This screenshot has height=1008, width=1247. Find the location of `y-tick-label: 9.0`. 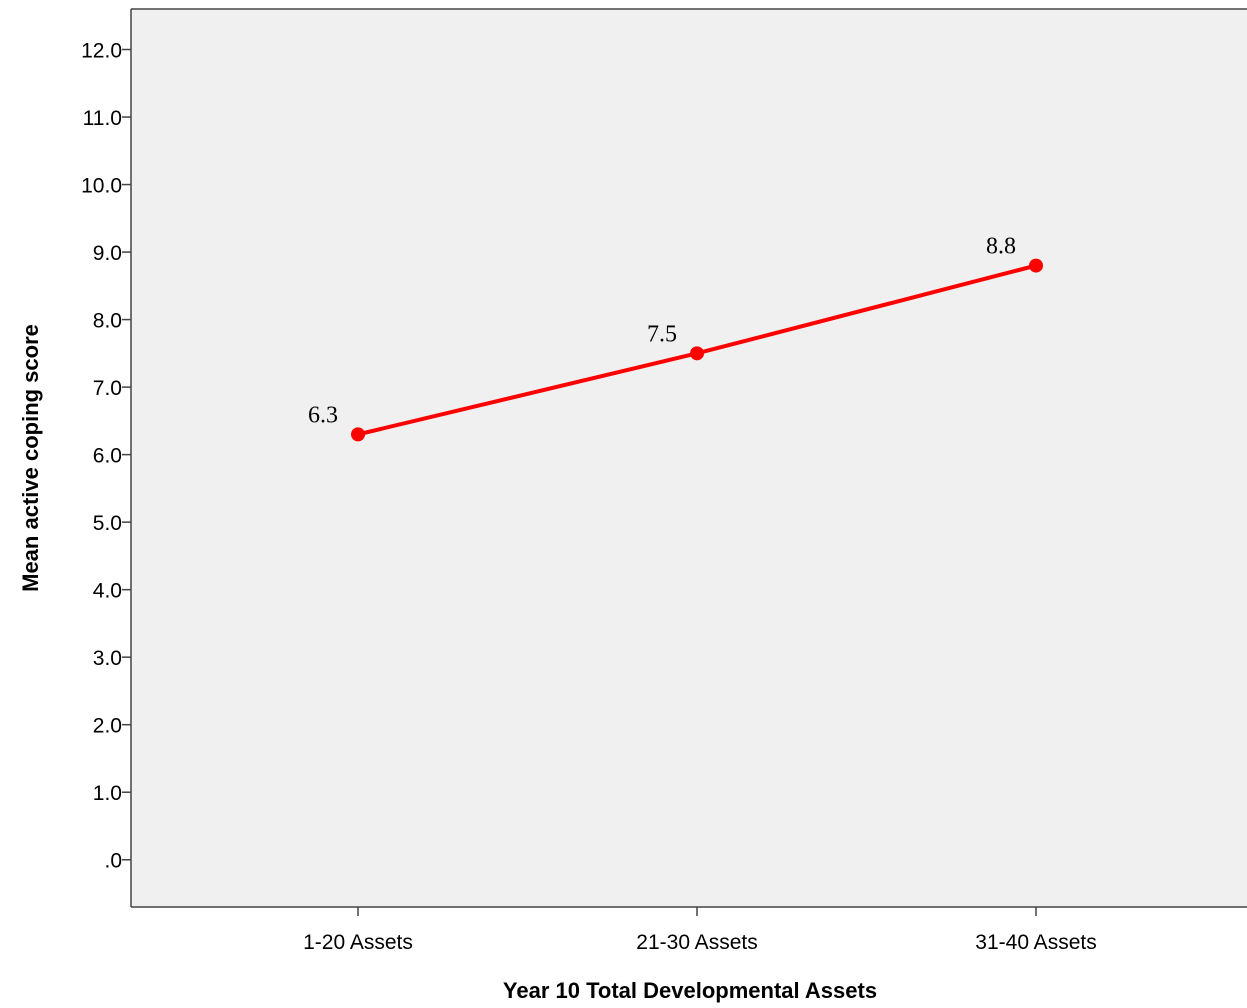

y-tick-label: 9.0 is located at coordinates (107, 253).